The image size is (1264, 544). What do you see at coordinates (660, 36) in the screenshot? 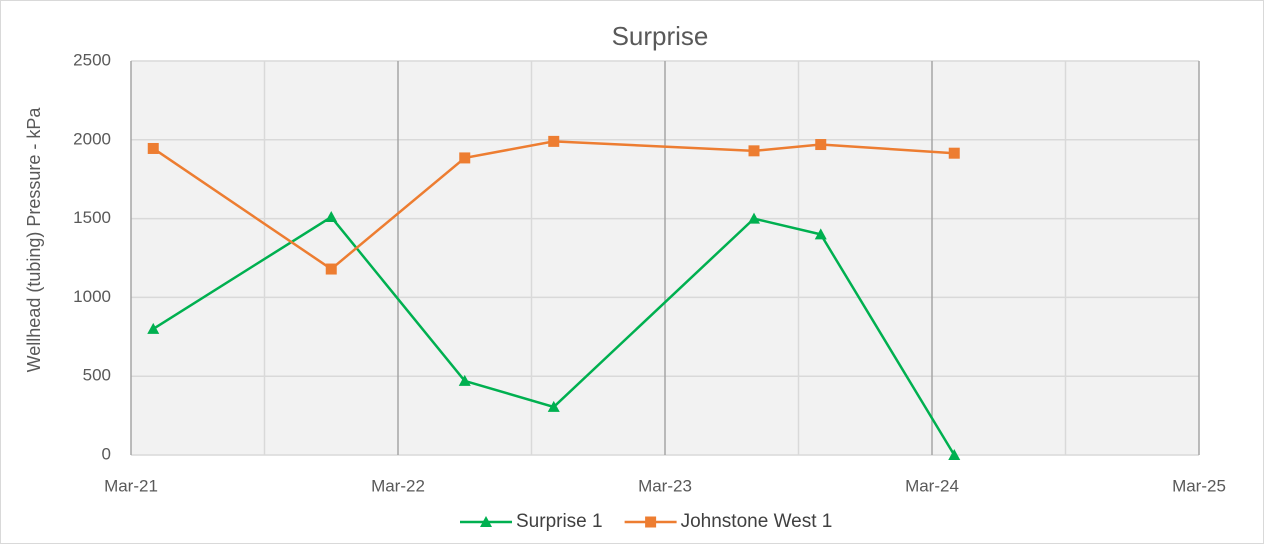
I see `chart-title: Surprise` at bounding box center [660, 36].